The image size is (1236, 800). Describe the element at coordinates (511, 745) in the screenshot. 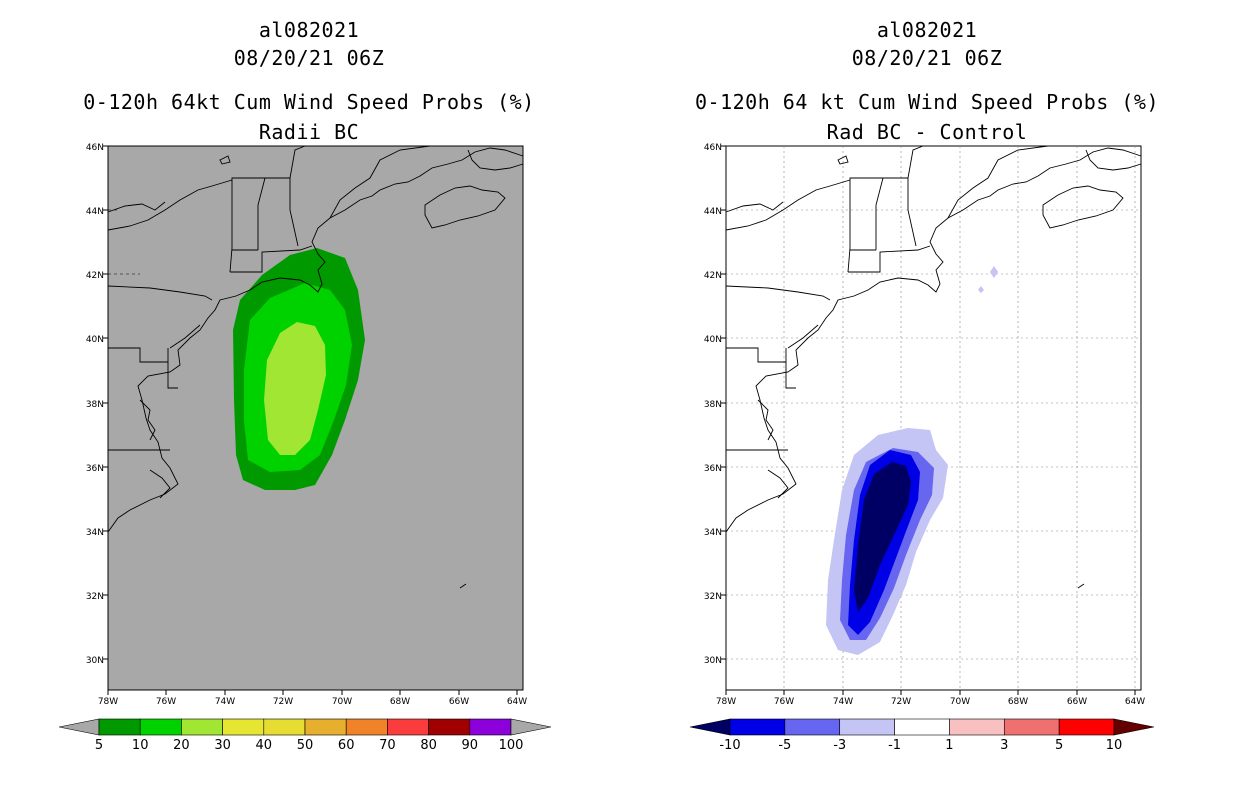

I see `colorbar-label: 100` at that location.